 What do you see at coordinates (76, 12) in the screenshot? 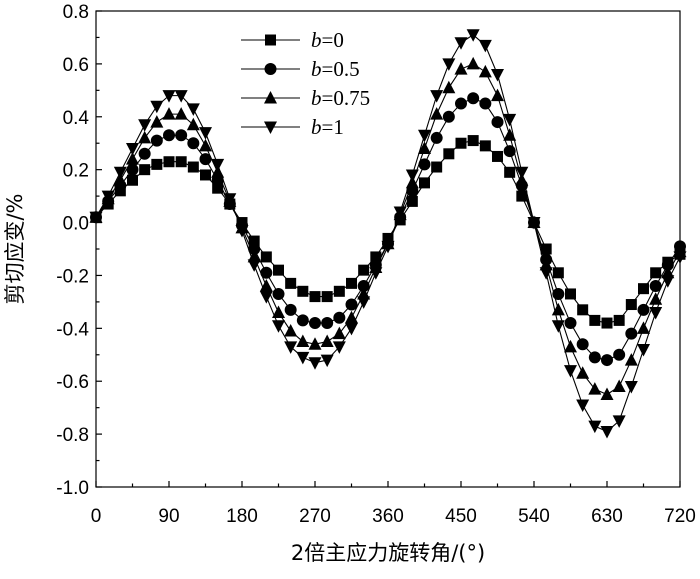
I see `y-tick-label: 0.8` at bounding box center [76, 12].